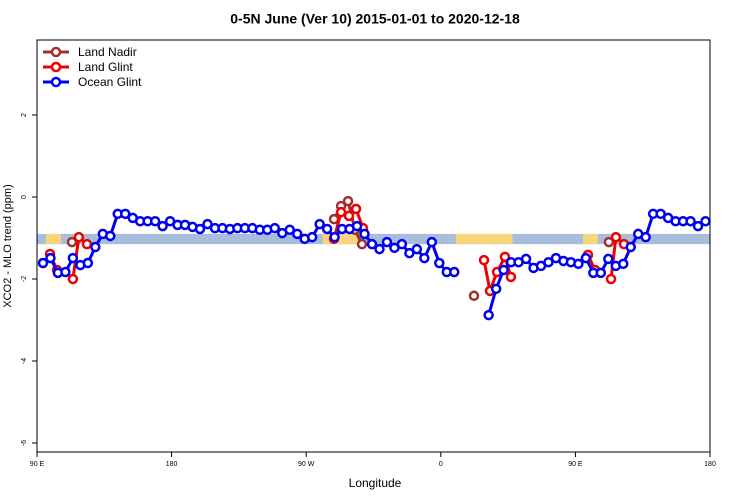 The height and width of the screenshot is (500, 750). What do you see at coordinates (24, 443) in the screenshot?
I see `y-tick-label: -6` at bounding box center [24, 443].